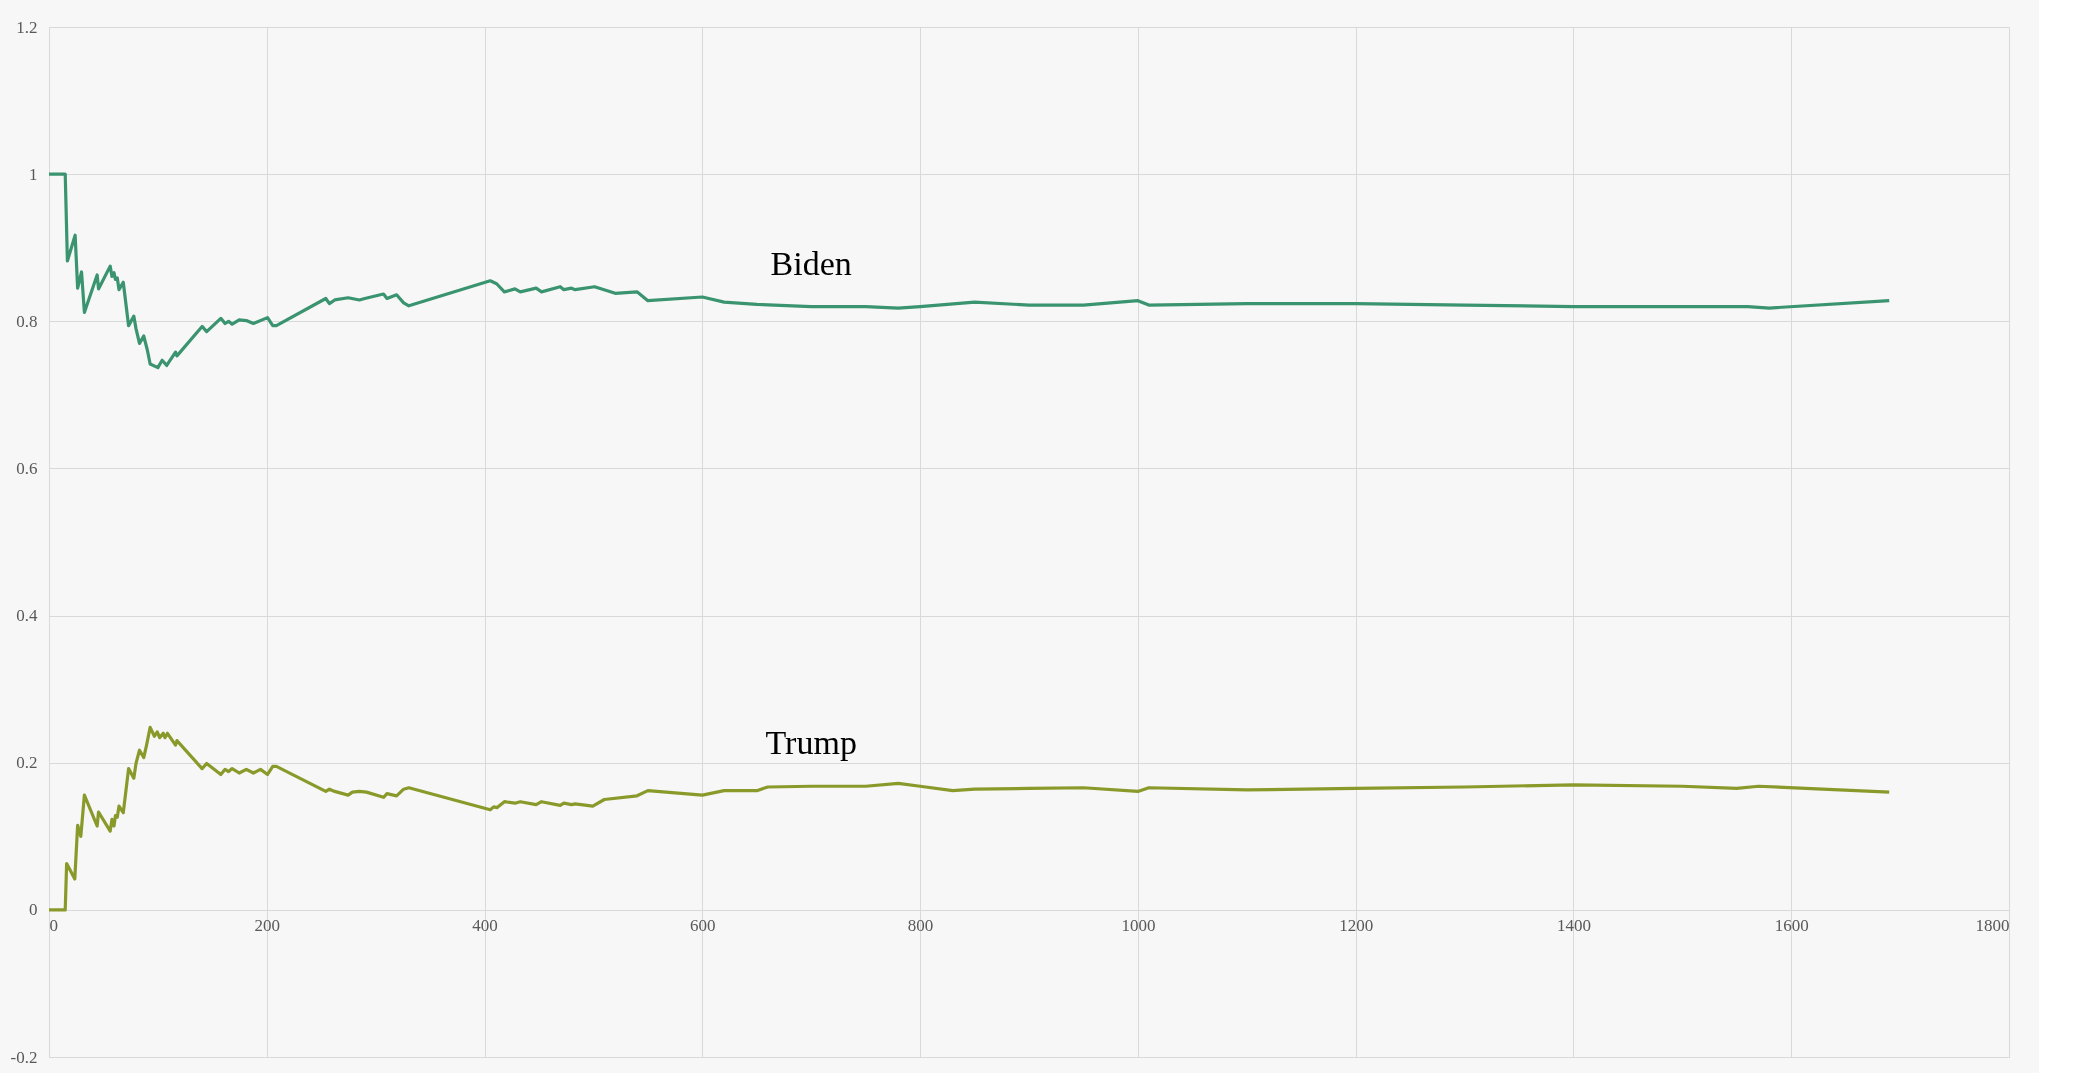 Image resolution: width=2083 pixels, height=1083 pixels. What do you see at coordinates (24, 1057) in the screenshot?
I see `y-tick-label: -0.2` at bounding box center [24, 1057].